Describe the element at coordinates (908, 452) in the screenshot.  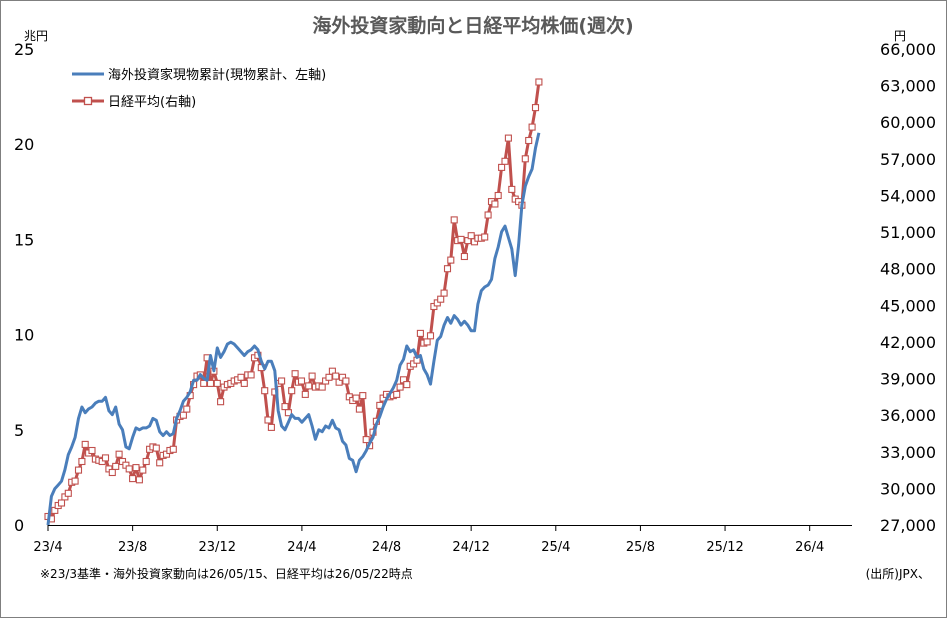
I see `right-tick-label: 33,000` at that location.